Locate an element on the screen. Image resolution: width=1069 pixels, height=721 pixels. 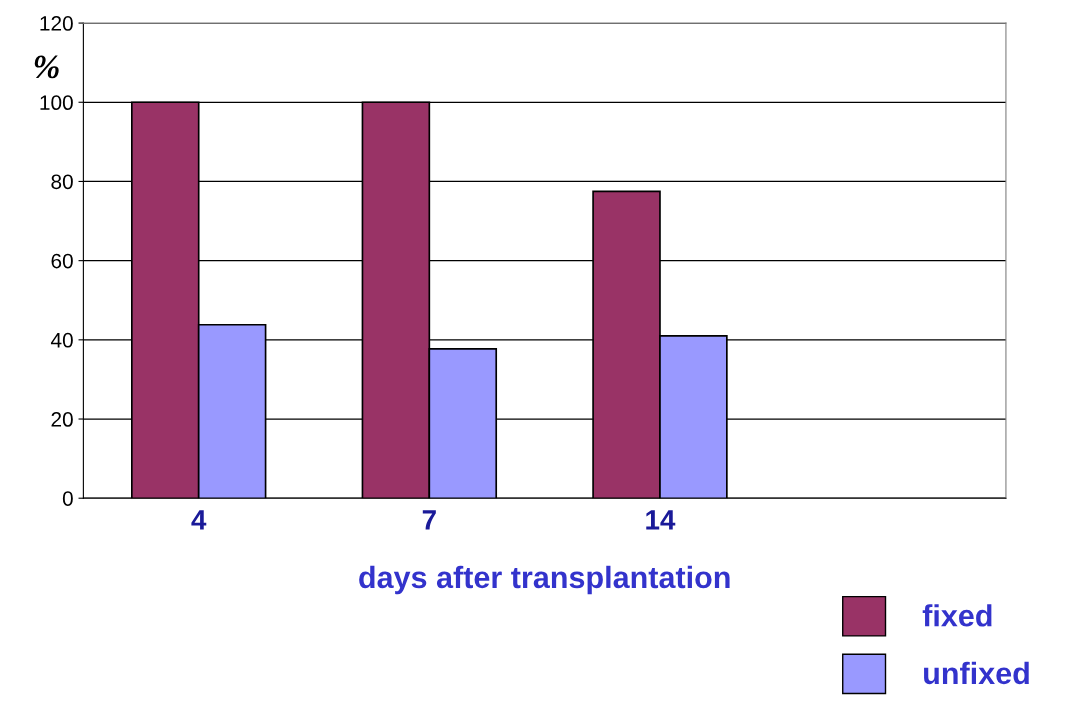
x-tick-label: 14 is located at coordinates (661, 520).